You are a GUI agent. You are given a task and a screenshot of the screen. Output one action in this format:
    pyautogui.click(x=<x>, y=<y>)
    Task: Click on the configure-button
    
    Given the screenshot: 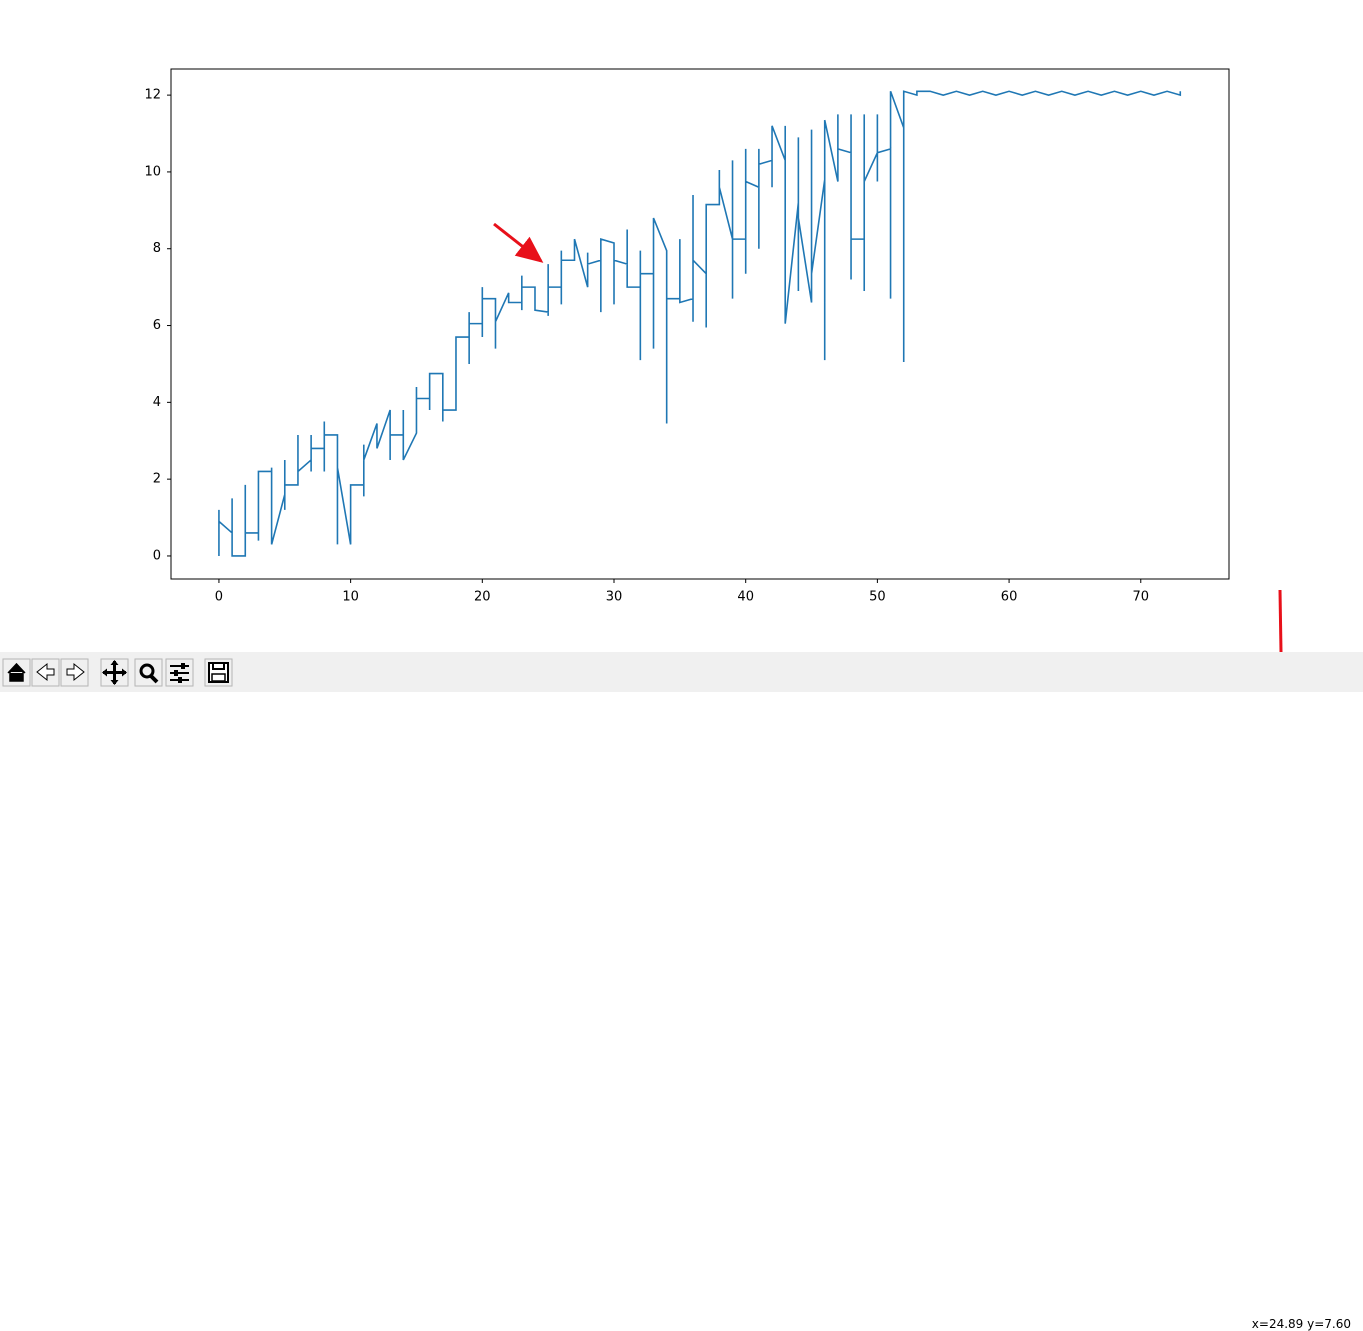 What is the action you would take?
    pyautogui.click(x=179, y=672)
    